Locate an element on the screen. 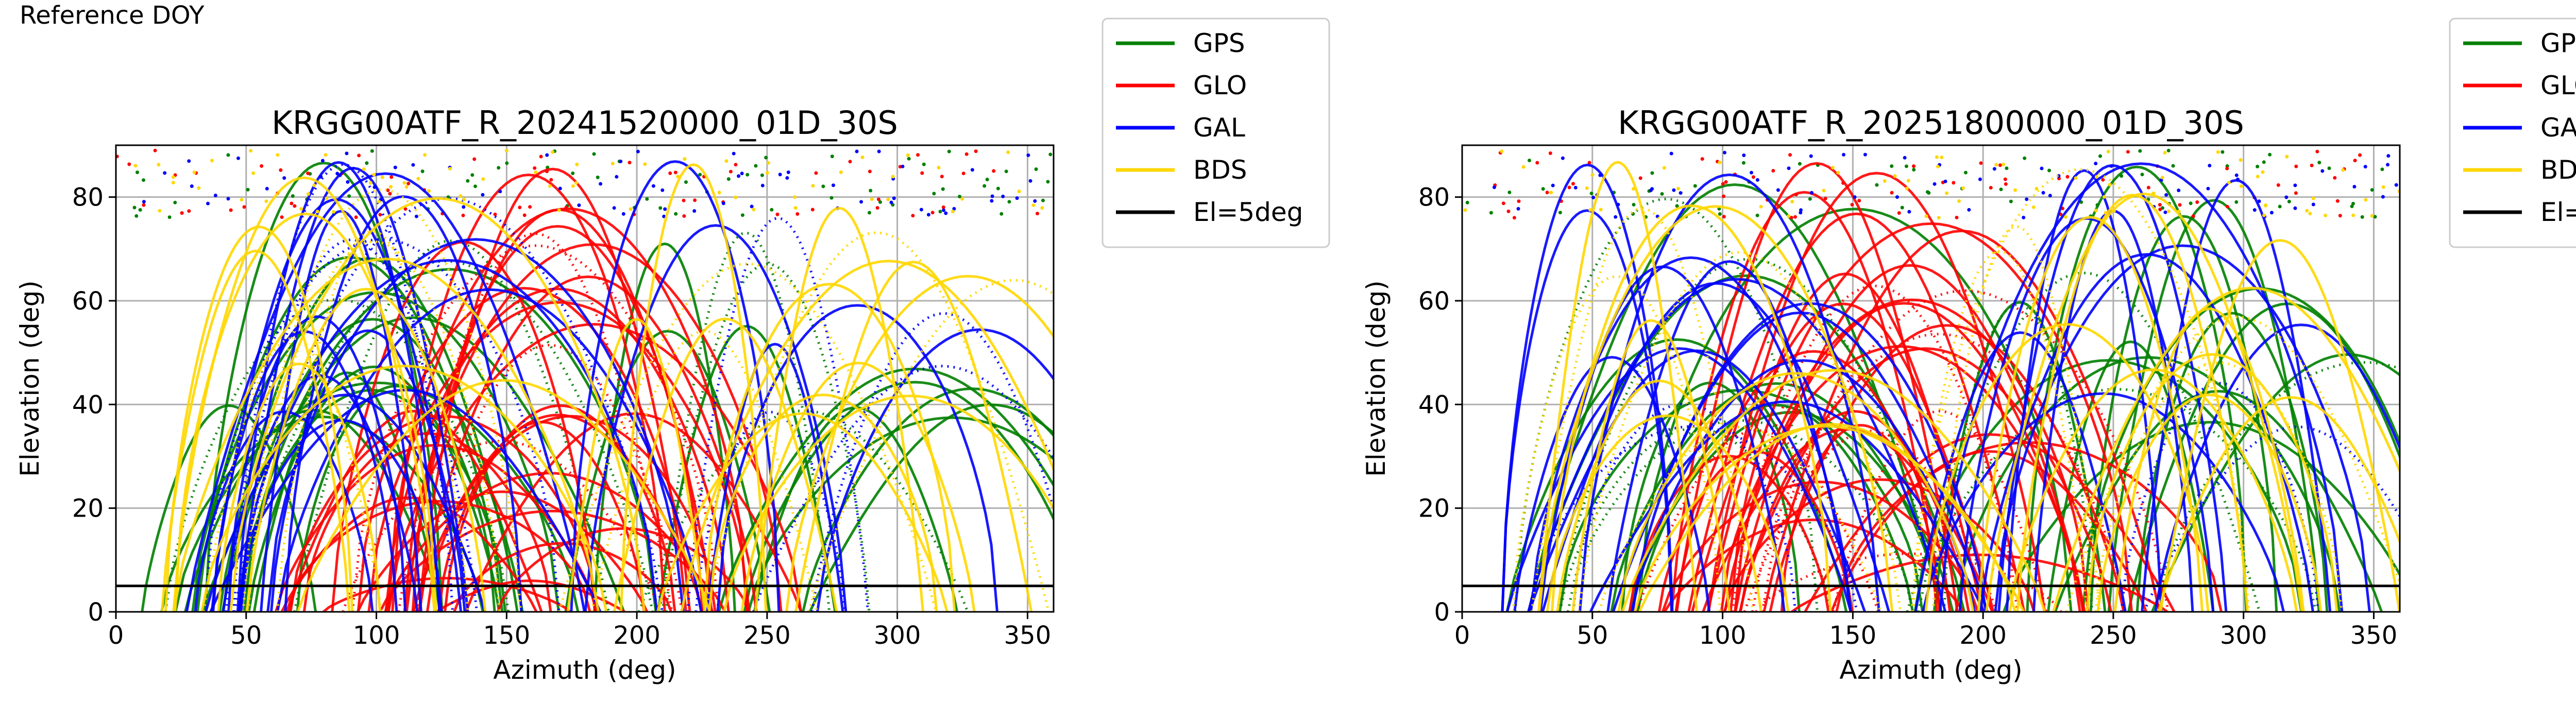 The height and width of the screenshot is (720, 2576). x-tick-label: 250 is located at coordinates (2113, 635).